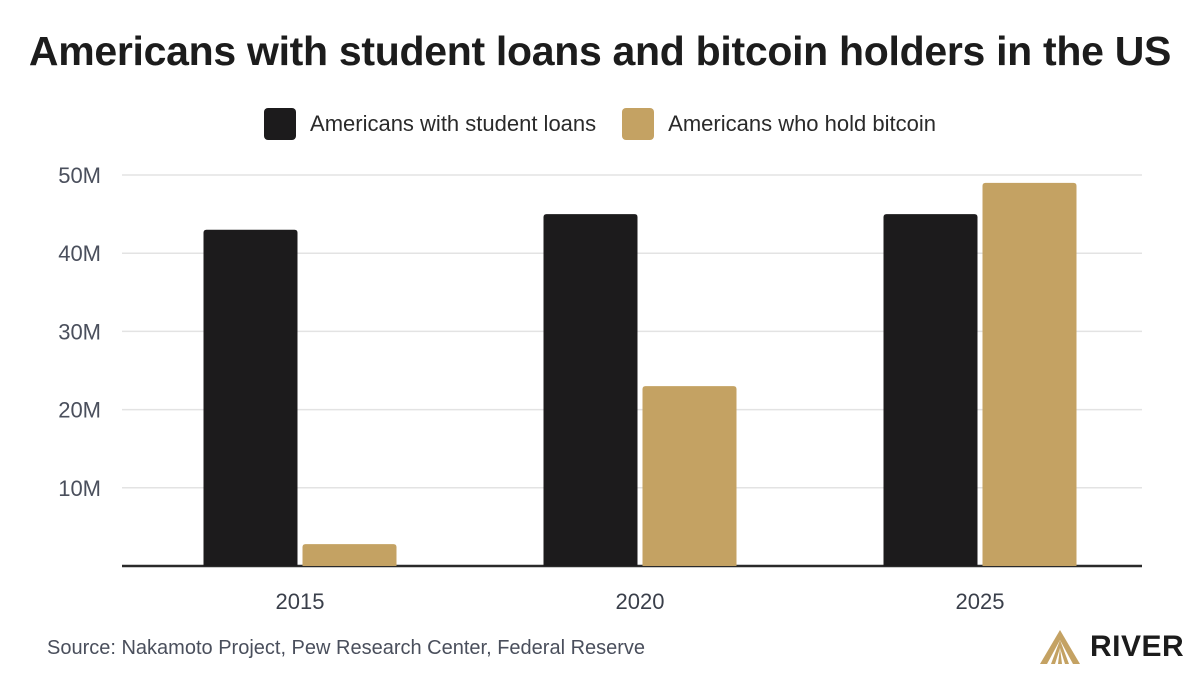  Describe the element at coordinates (79, 410) in the screenshot. I see `y-tick-label: 20M` at that location.